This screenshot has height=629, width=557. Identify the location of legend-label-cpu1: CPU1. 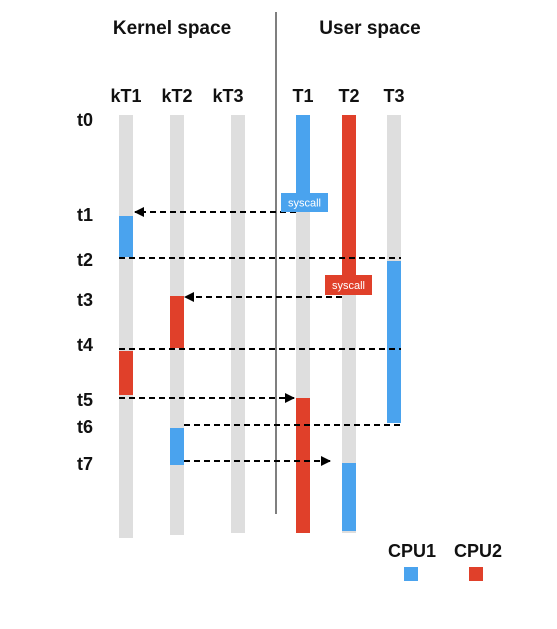
(412, 551).